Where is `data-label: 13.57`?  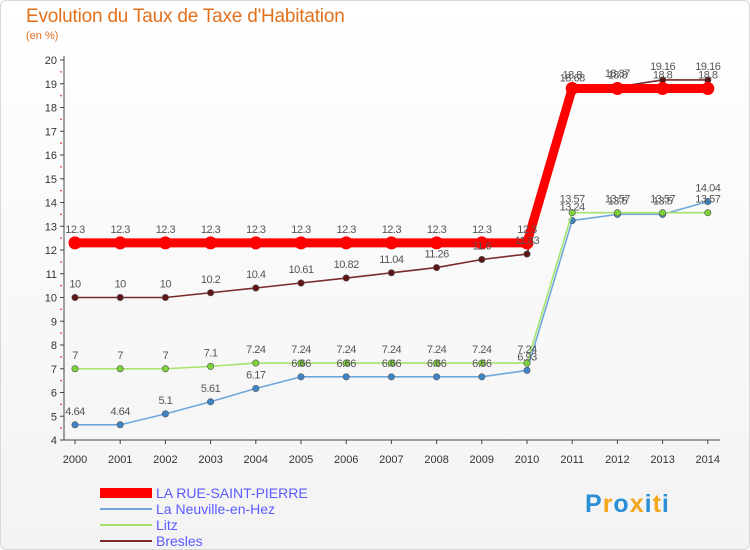
data-label: 13.57 is located at coordinates (662, 200).